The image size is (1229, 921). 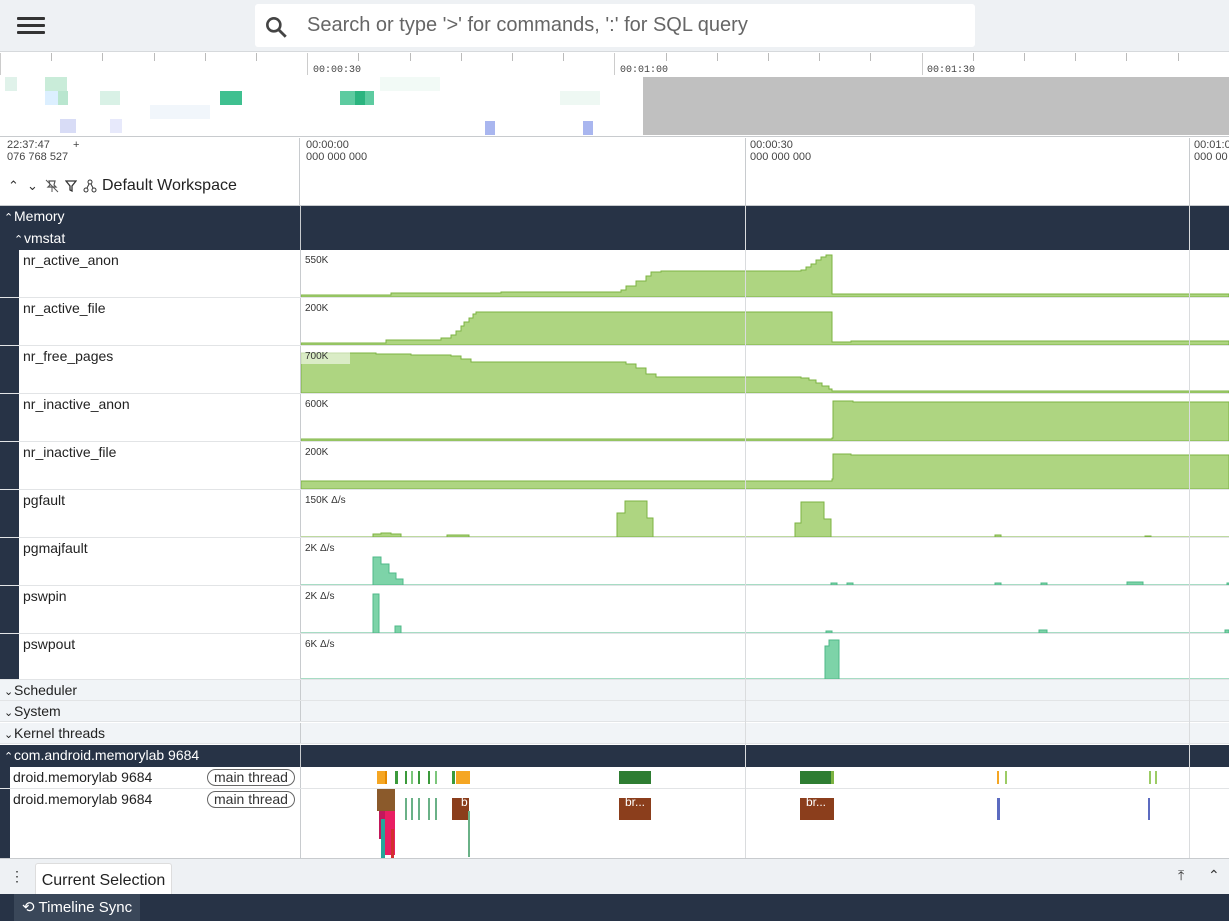 I want to click on track-scale: 2K Δ/s, so click(x=320, y=548).